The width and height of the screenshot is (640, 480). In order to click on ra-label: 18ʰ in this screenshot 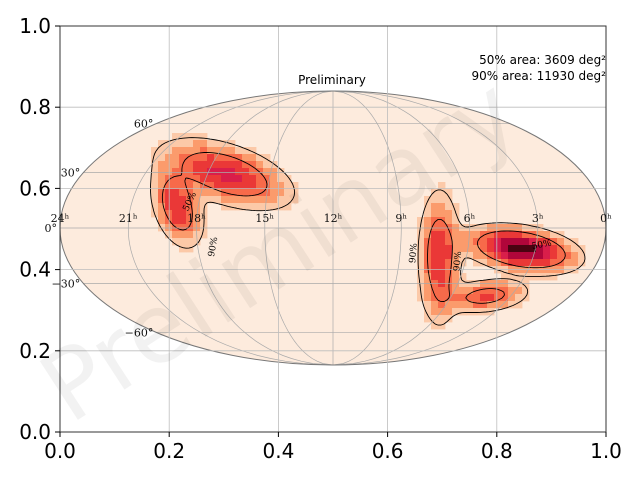, I will do `click(196, 218)`.